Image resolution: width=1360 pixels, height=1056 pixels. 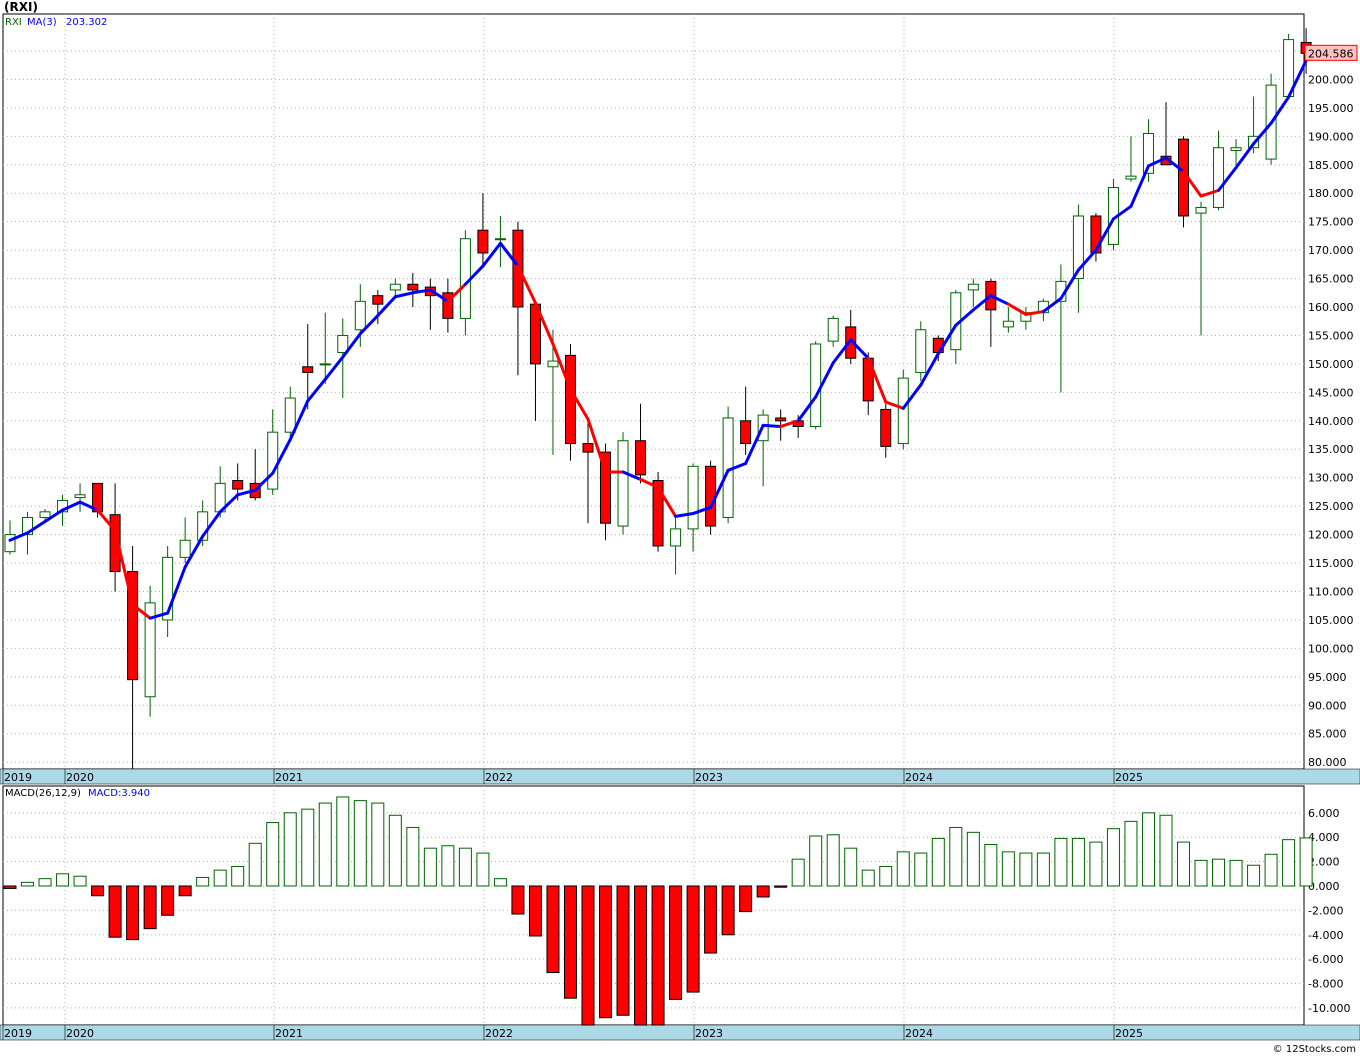 I want to click on price-y-tick-label: 155.000, so click(x=1331, y=335).